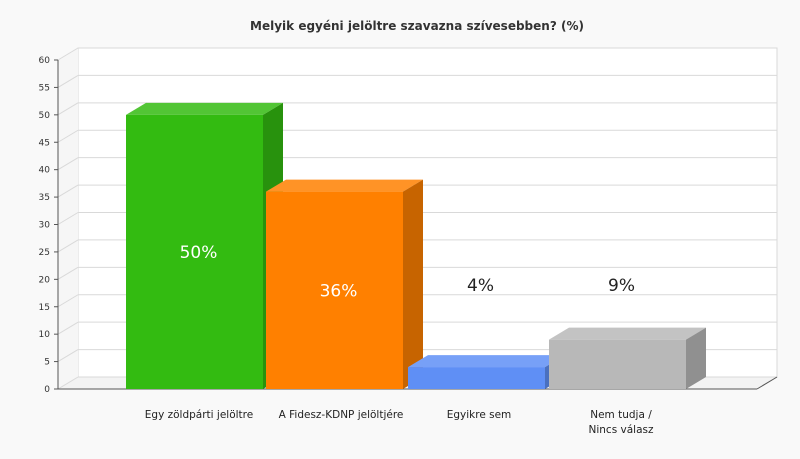 Image resolution: width=800 pixels, height=459 pixels. I want to click on x-category-label: Nem tudja /, so click(621, 415).